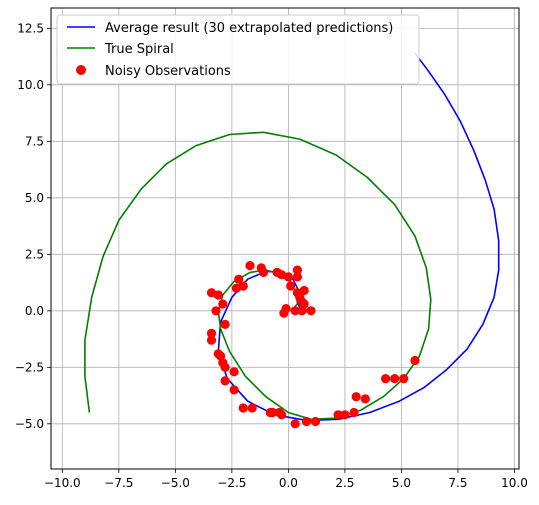 The height and width of the screenshot is (505, 539). I want to click on y-tick-label: 2.5, so click(34, 254).